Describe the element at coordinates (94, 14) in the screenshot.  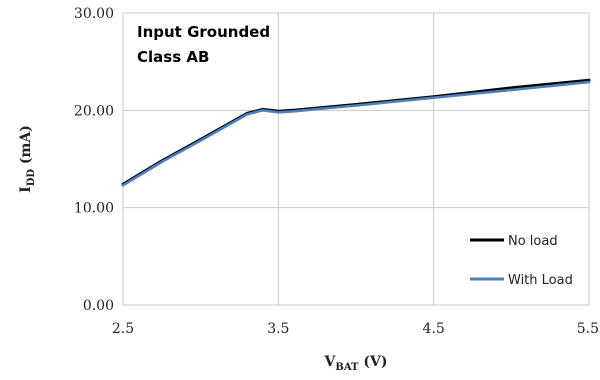
I see `y-tick-label: 30.00` at that location.